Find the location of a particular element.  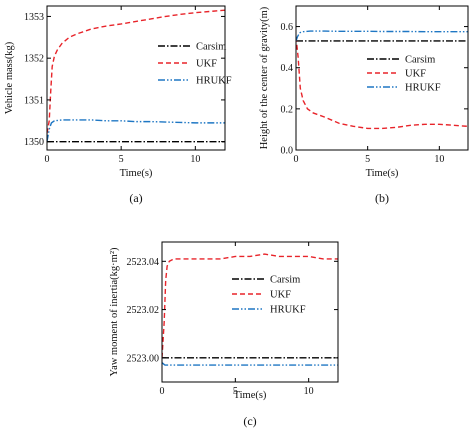

y-axis-label: Height of the center of gravity(m) is located at coordinates (264, 77).